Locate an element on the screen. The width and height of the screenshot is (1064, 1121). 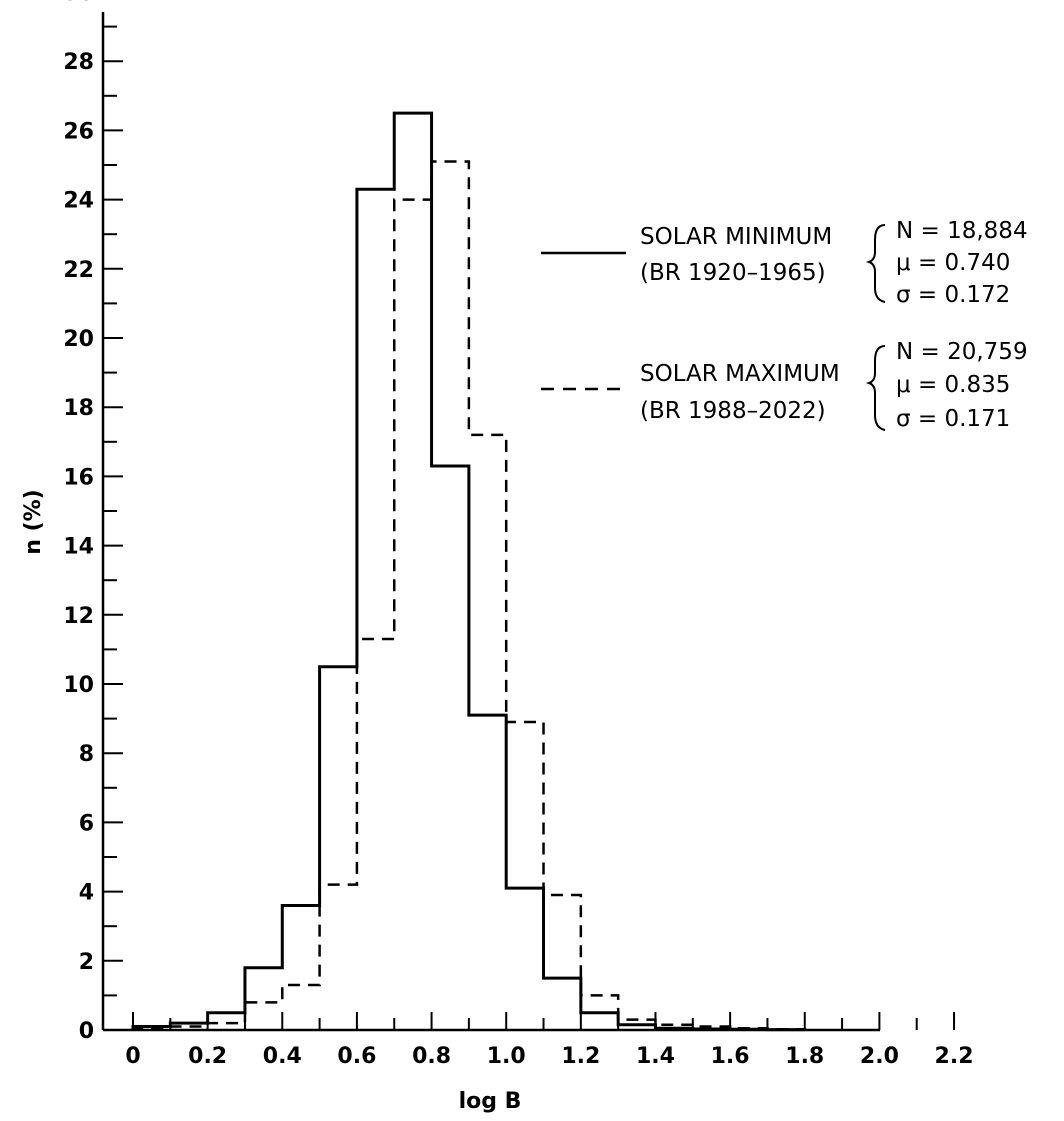
y-tick-label: 2 is located at coordinates (86, 962).